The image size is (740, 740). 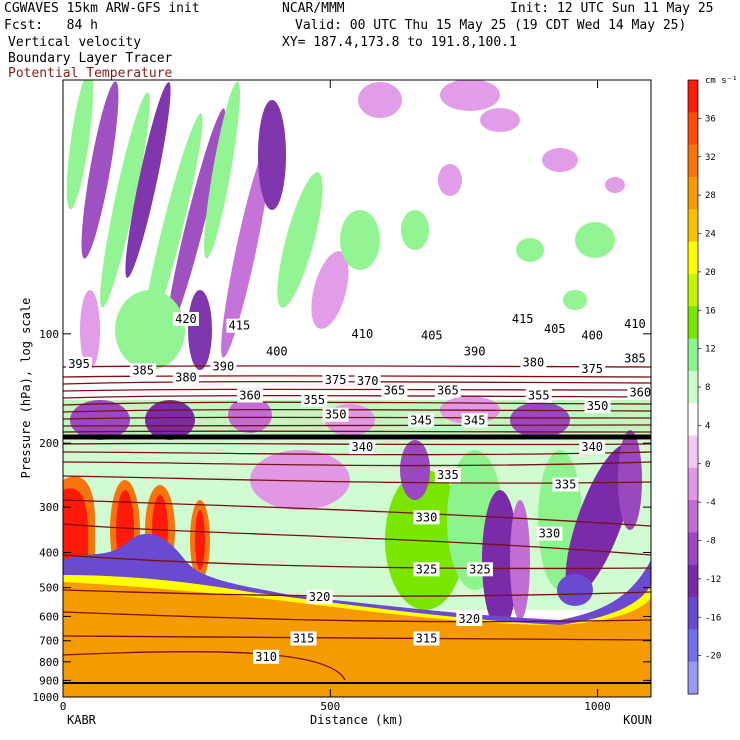 I want to click on colorbar-tick-label: 36, so click(x=710, y=119).